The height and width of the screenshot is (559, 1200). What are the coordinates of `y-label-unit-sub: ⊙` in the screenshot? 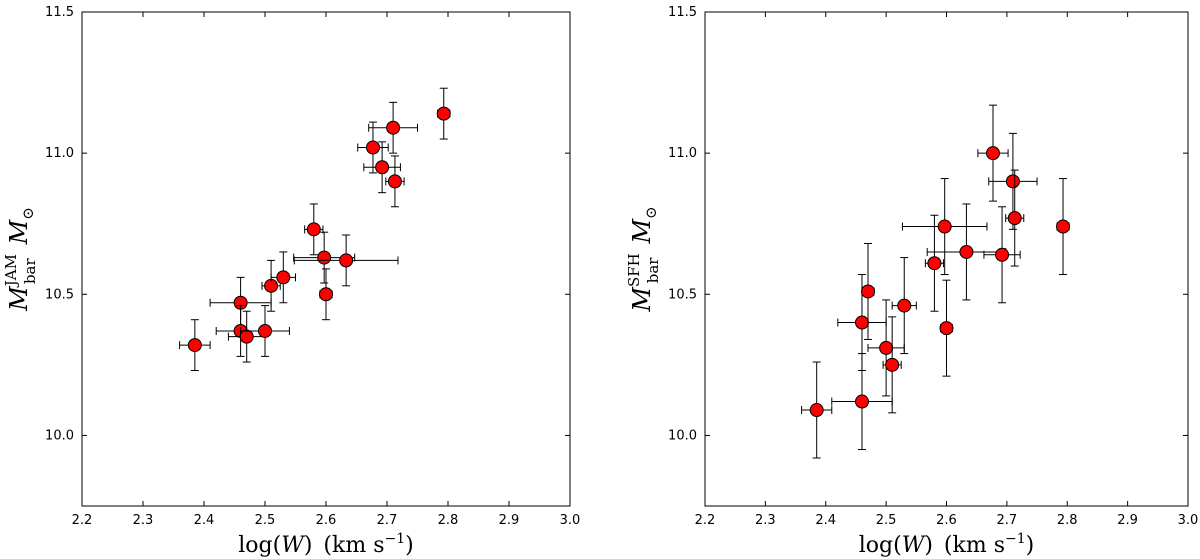 It's located at (28, 213).